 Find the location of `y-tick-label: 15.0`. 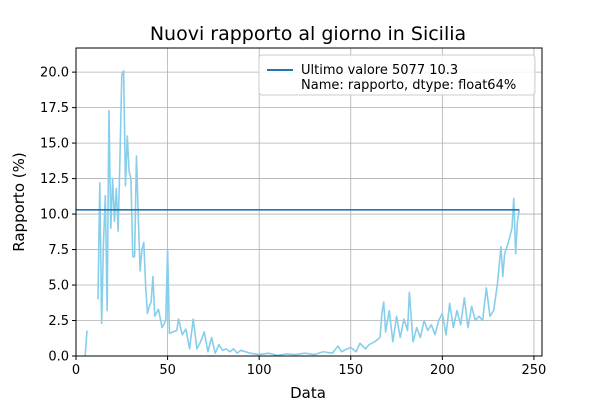

y-tick-label: 15.0 is located at coordinates (54, 144).